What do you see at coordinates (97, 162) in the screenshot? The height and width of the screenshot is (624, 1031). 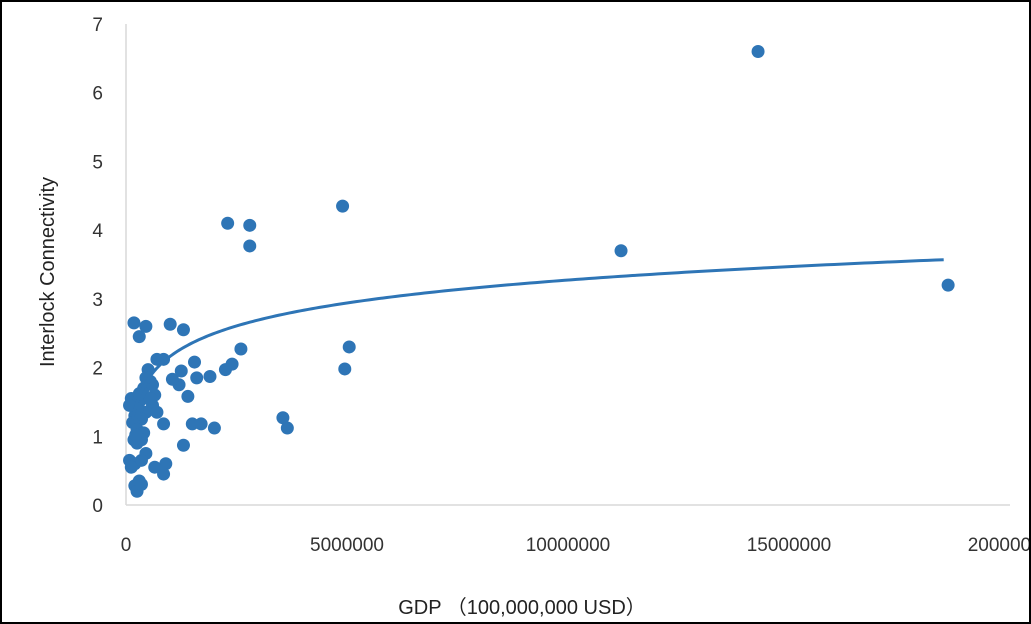 I see `y-tick-label: 5` at bounding box center [97, 162].